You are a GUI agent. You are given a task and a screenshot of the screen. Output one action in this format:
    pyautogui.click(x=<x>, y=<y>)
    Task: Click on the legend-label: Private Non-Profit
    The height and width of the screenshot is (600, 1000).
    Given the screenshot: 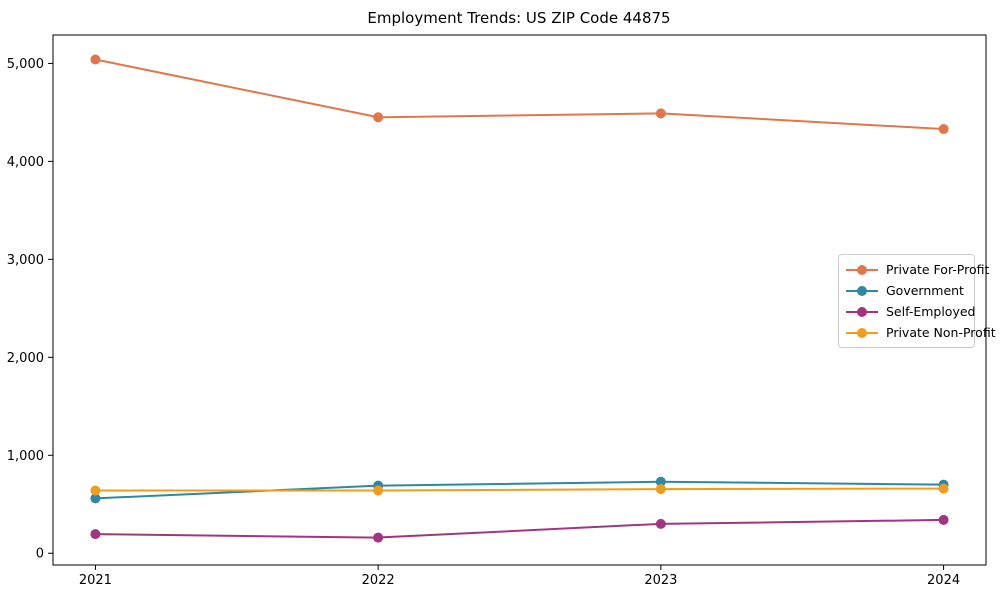 What is the action you would take?
    pyautogui.click(x=941, y=332)
    